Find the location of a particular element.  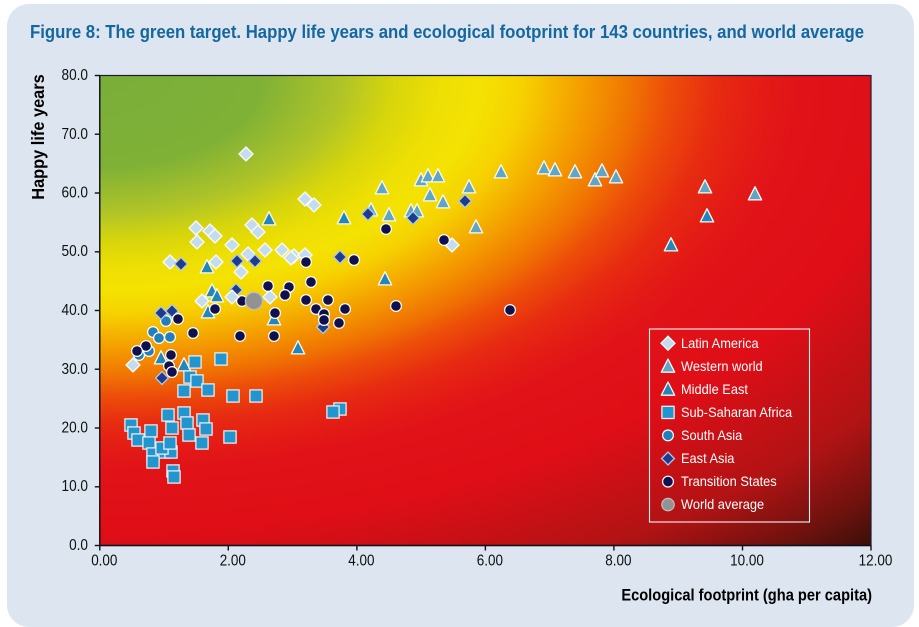

svg-text: 0.0 is located at coordinates (78, 545).